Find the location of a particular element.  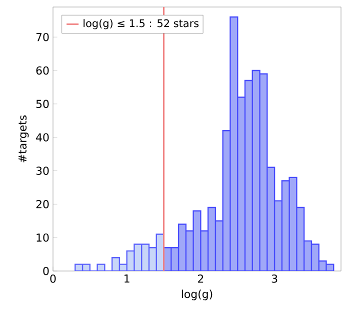

x-tick-label: 2 is located at coordinates (201, 278).